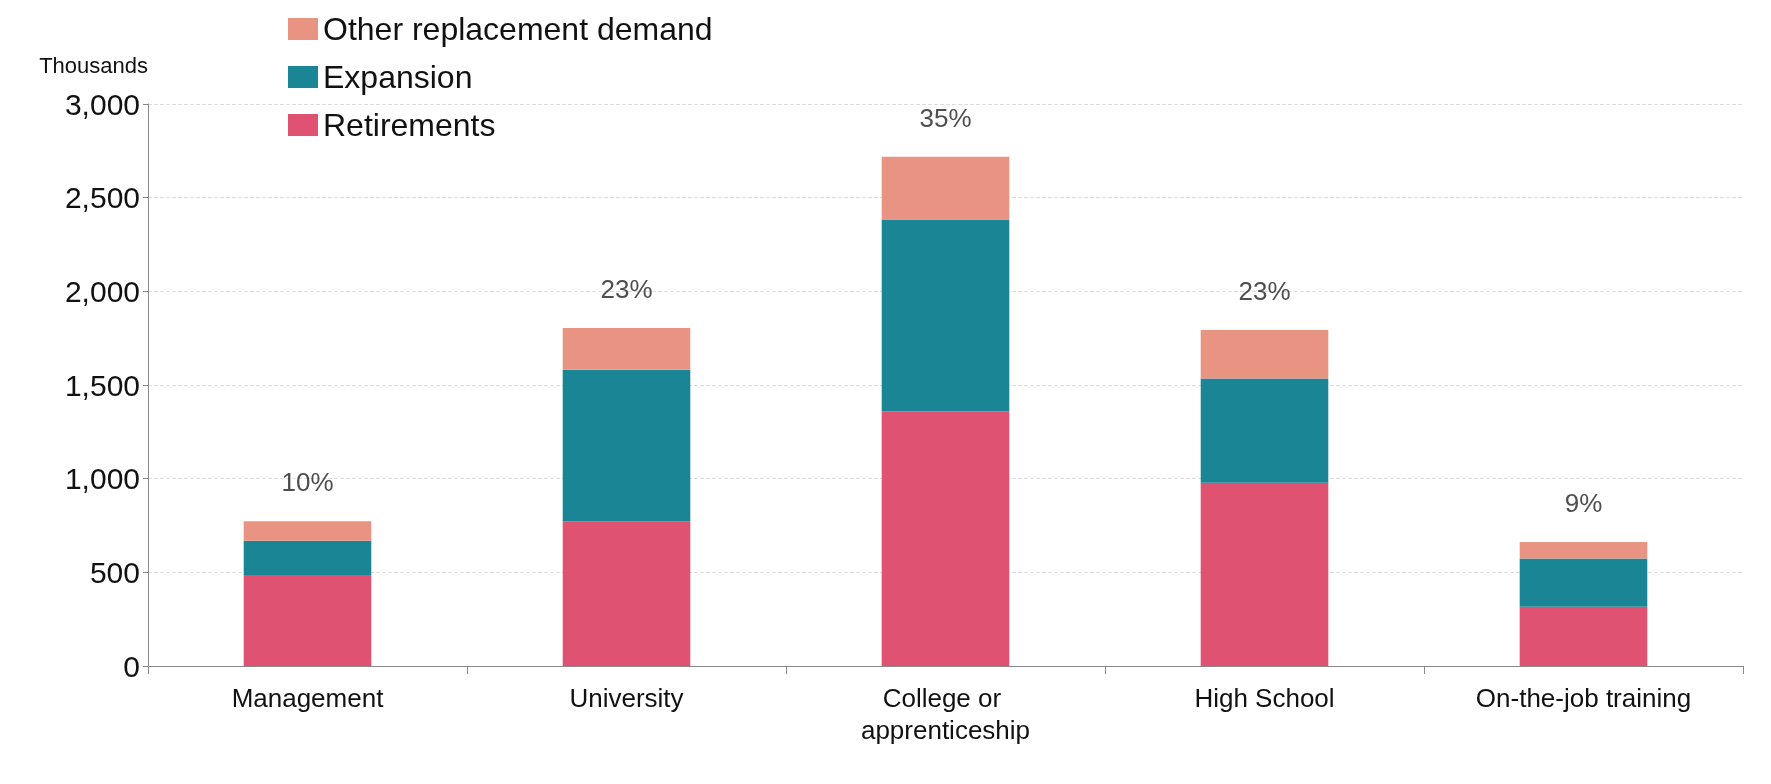  I want to click on x-tick-label: On-the-job training, so click(1583, 698).